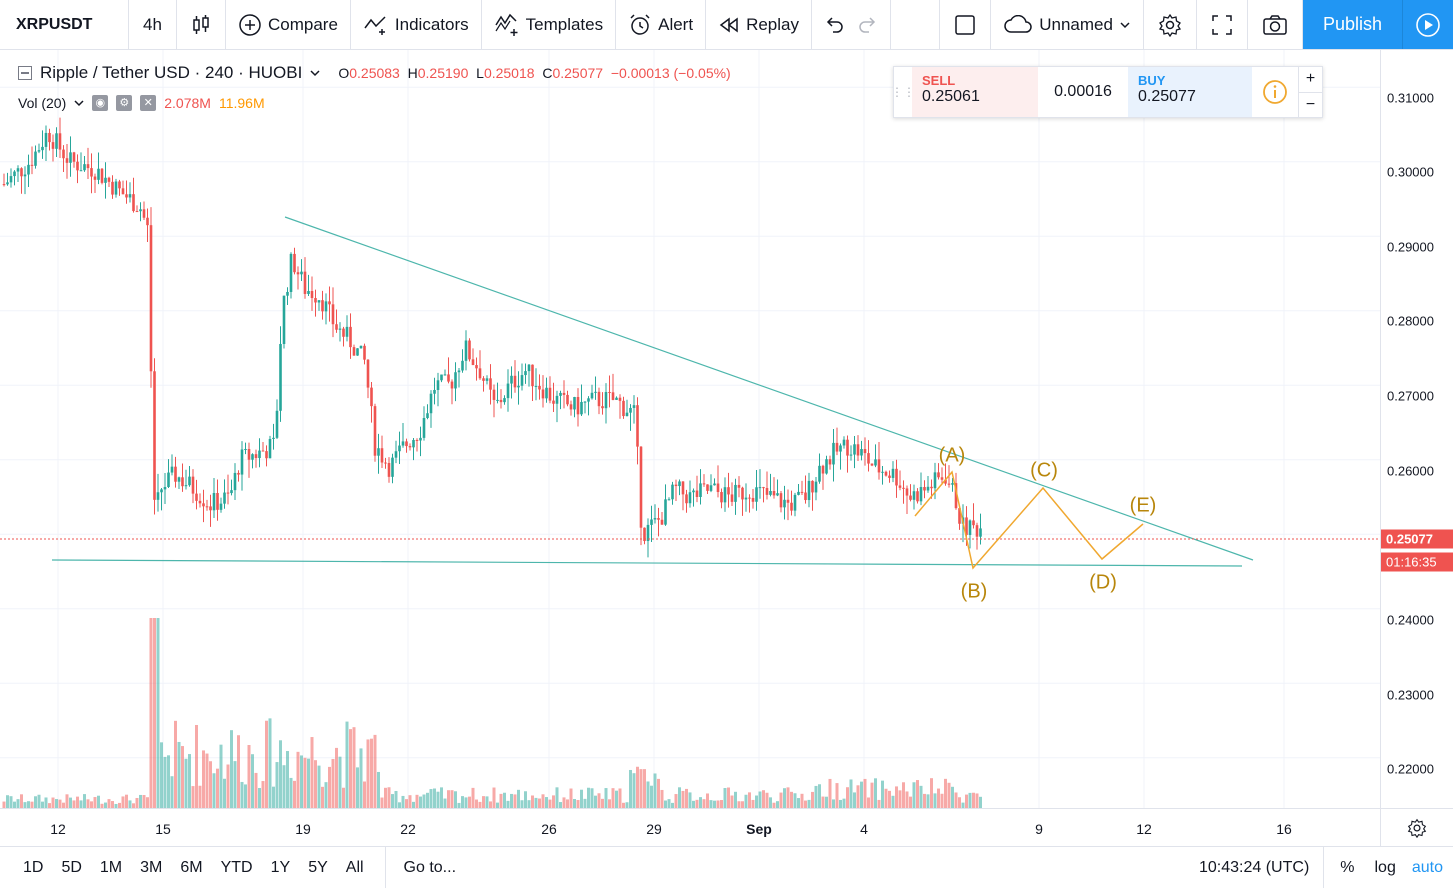 The width and height of the screenshot is (1453, 888). Describe the element at coordinates (690, 827) in the screenshot. I see `time-axis: 12 15 19 22 26 29 Sep 4 9 12 16` at that location.